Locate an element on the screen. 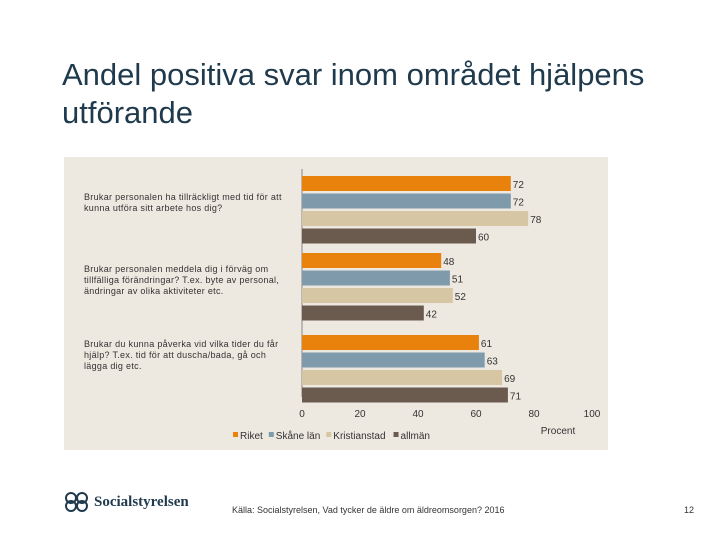 The width and height of the screenshot is (720, 540). x-tick-label-80: 80 is located at coordinates (534, 414).